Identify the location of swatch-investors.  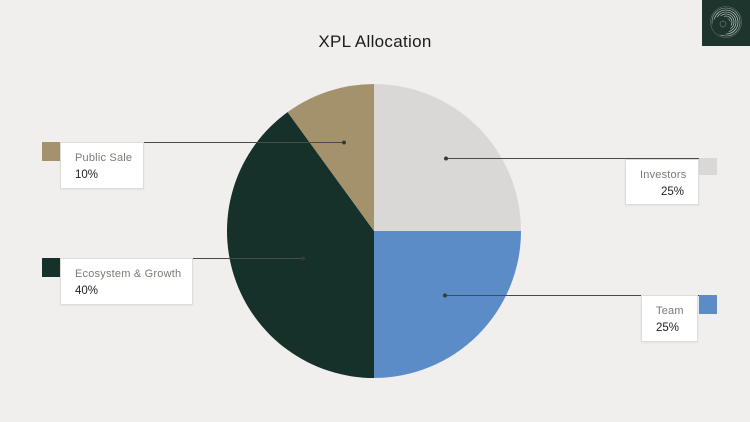
(708, 166).